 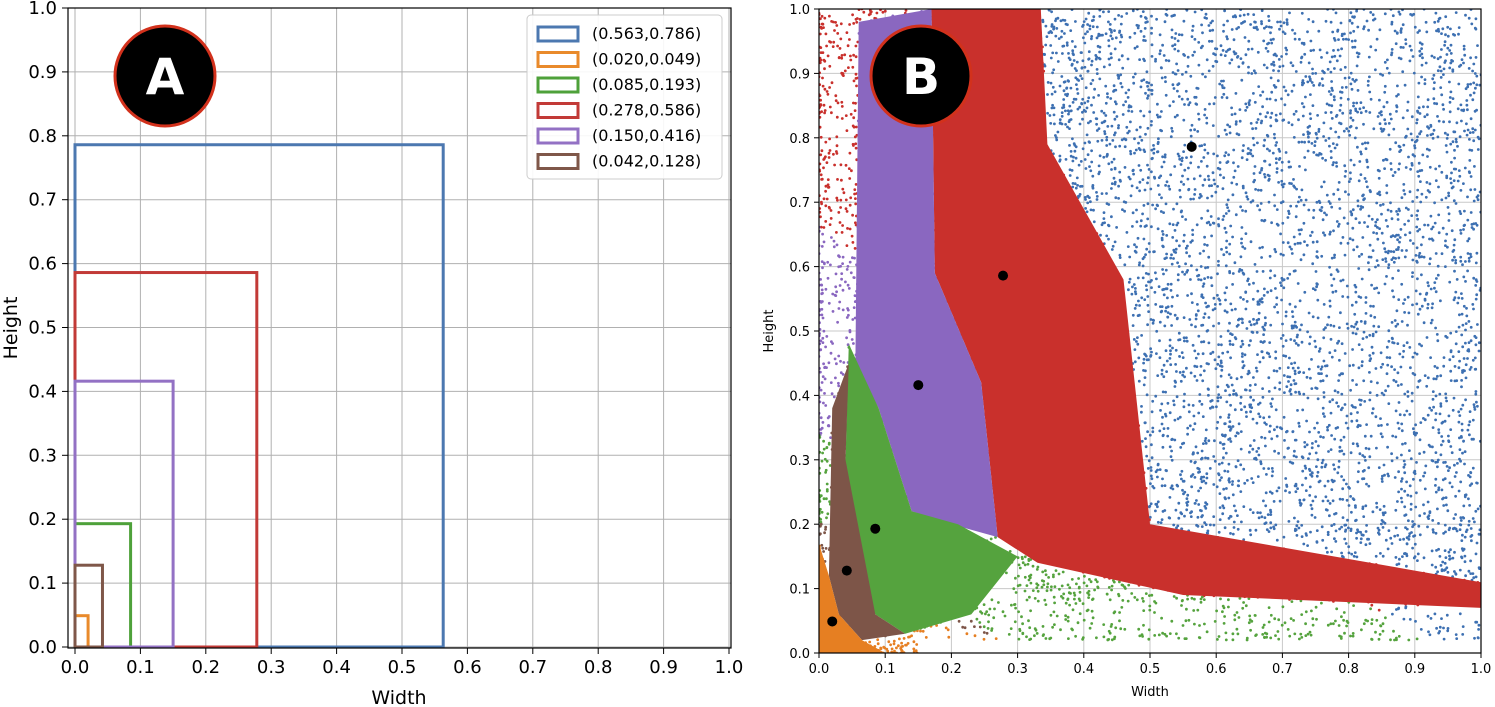 I want to click on panel-b-badge-label: B, so click(x=921, y=77).